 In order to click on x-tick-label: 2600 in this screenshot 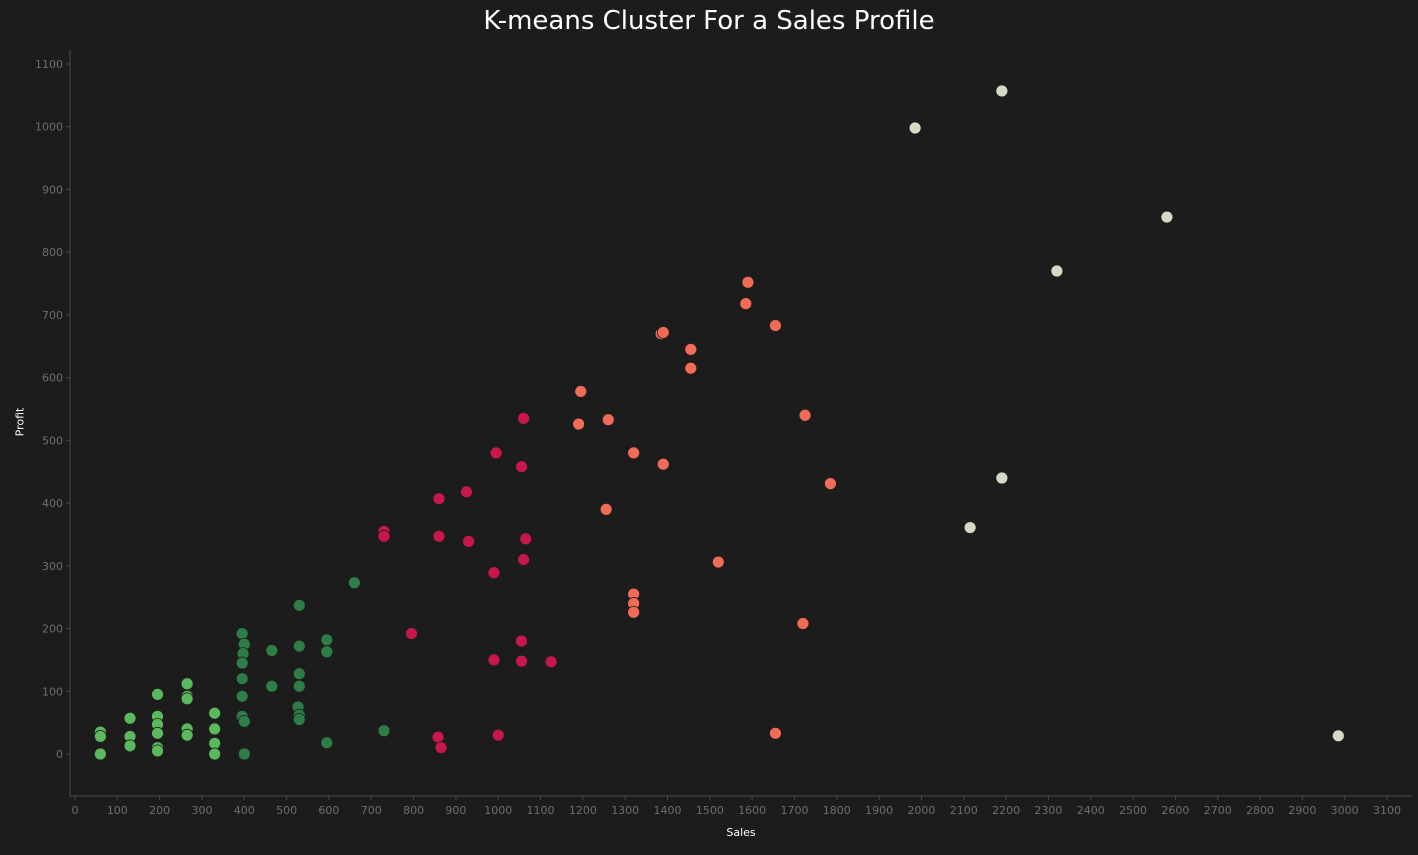, I will do `click(1175, 810)`.